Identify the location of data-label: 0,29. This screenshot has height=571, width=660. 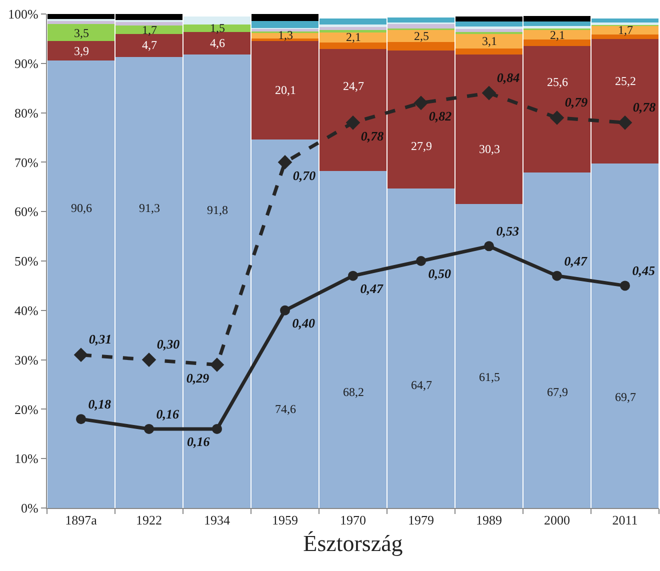
(198, 378).